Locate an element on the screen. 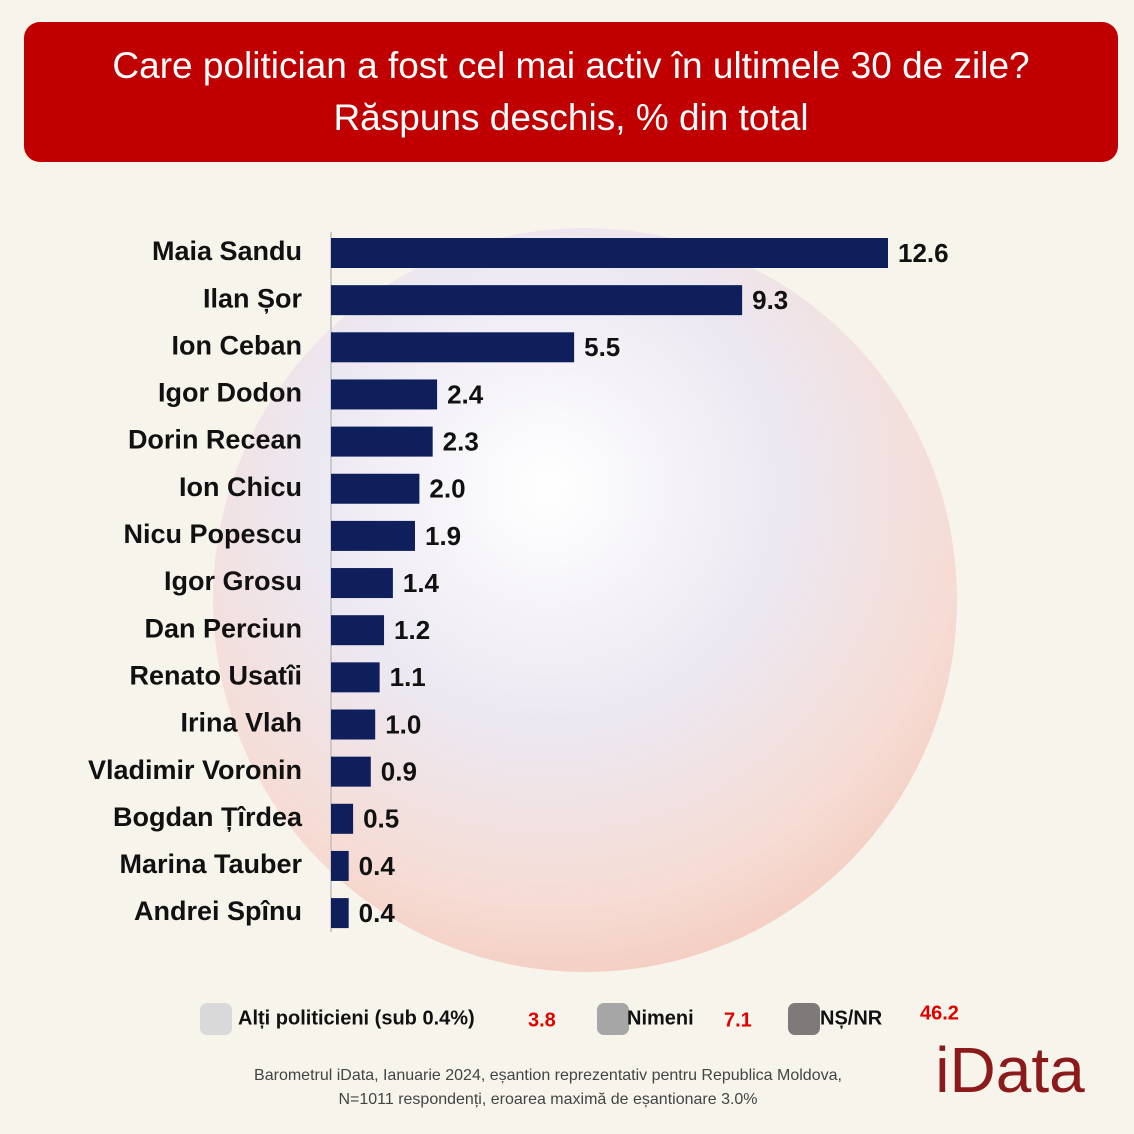  value-label: 9.3 is located at coordinates (770, 300).